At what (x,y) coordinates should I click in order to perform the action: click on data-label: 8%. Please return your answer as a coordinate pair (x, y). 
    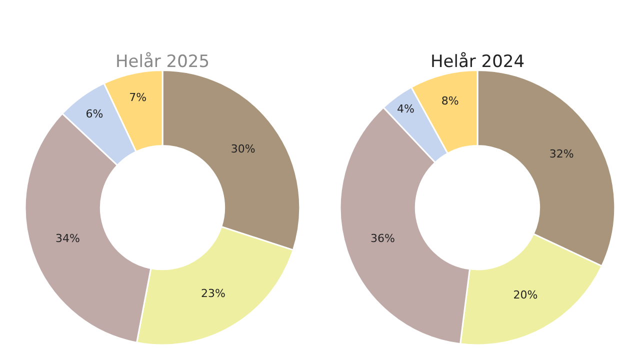
    Looking at the image, I should click on (450, 101).